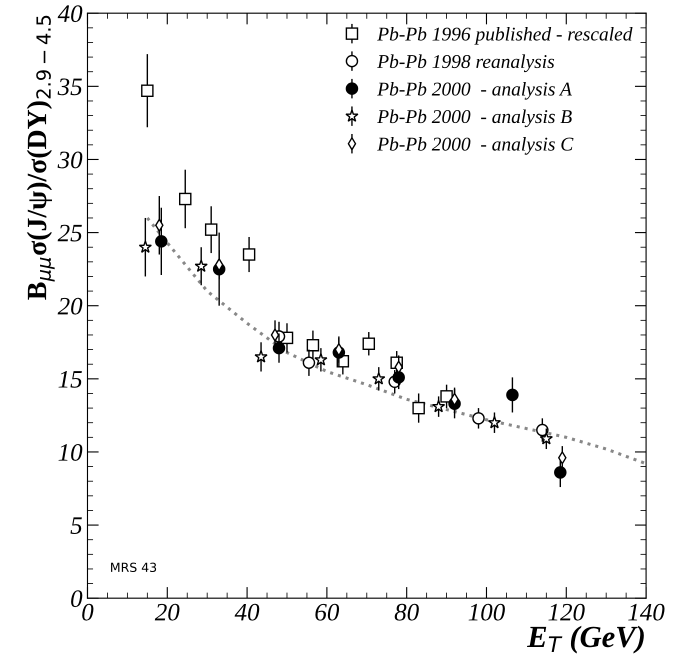  I want to click on y-tick-label: 0, so click(76, 599).